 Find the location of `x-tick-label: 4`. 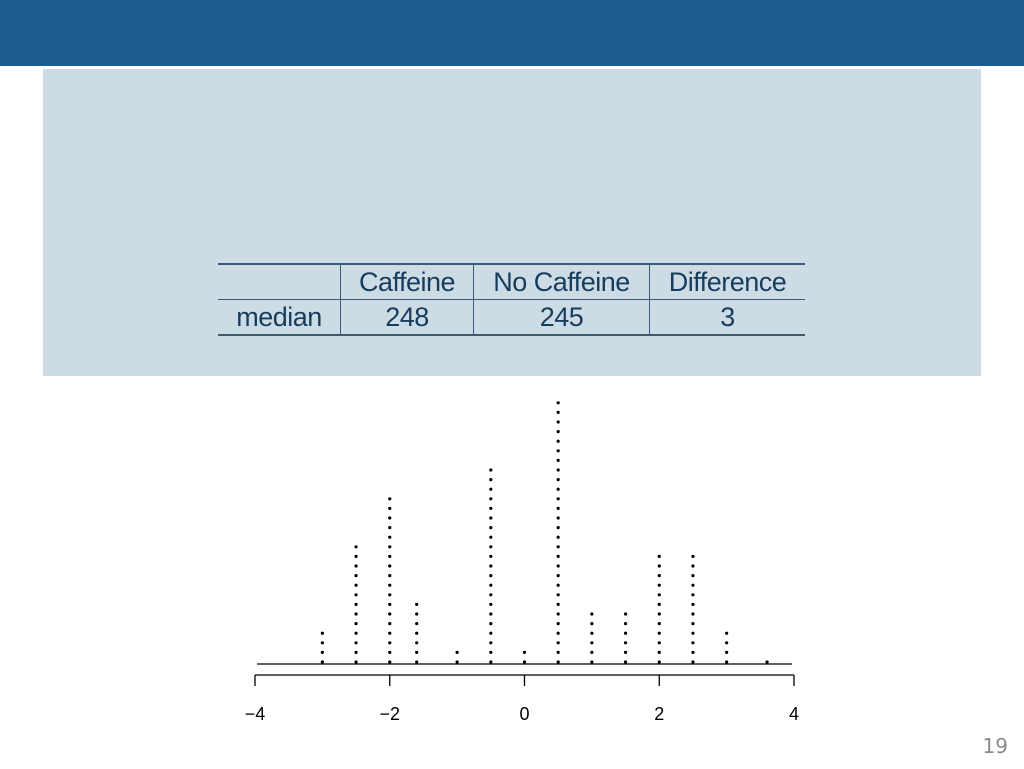

x-tick-label: 4 is located at coordinates (794, 714).